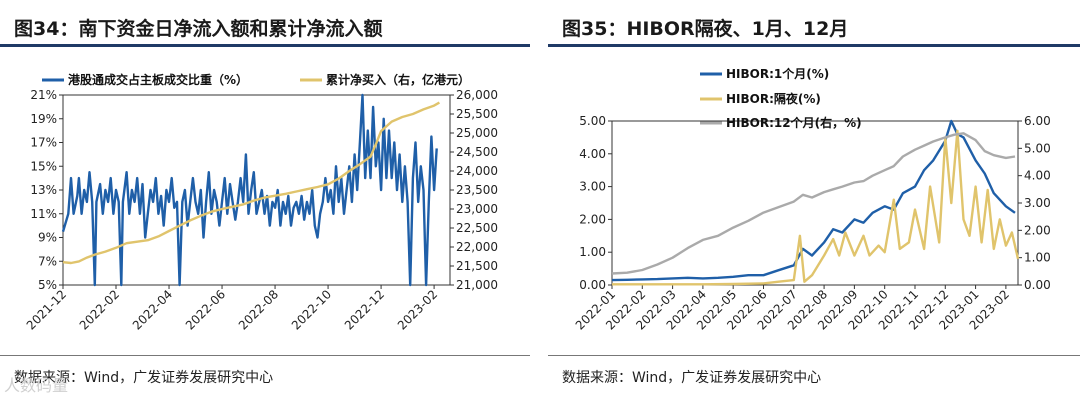 The height and width of the screenshot is (404, 1080). I want to click on left-title-rule, so click(265, 45).